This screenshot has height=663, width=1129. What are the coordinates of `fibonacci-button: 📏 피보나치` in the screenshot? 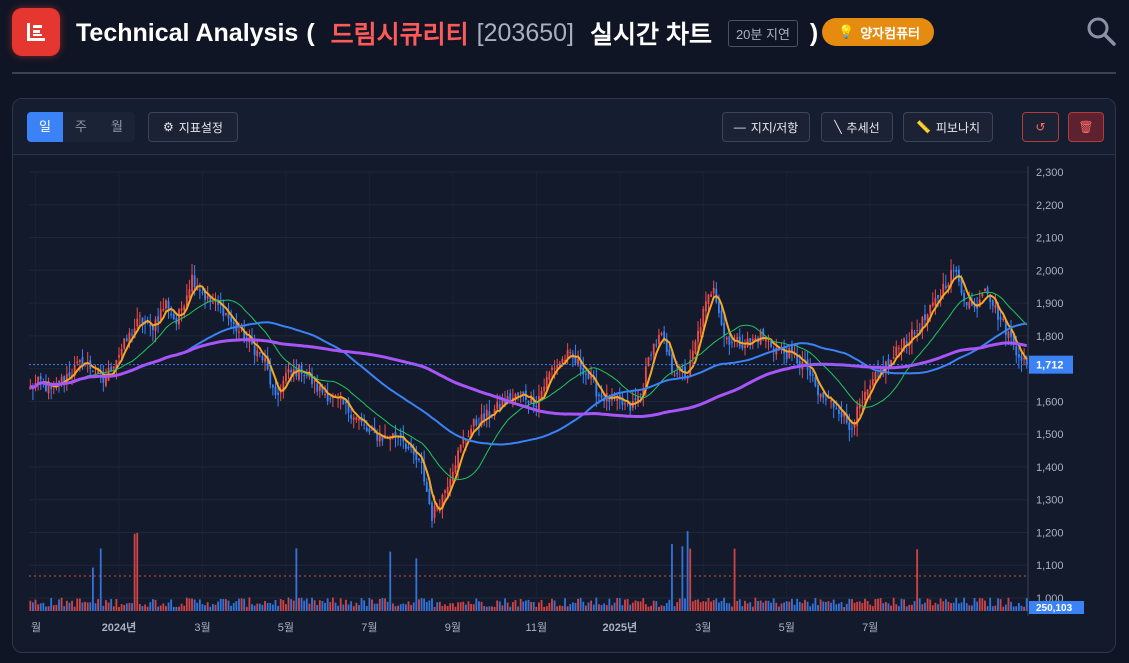 It's located at (948, 127).